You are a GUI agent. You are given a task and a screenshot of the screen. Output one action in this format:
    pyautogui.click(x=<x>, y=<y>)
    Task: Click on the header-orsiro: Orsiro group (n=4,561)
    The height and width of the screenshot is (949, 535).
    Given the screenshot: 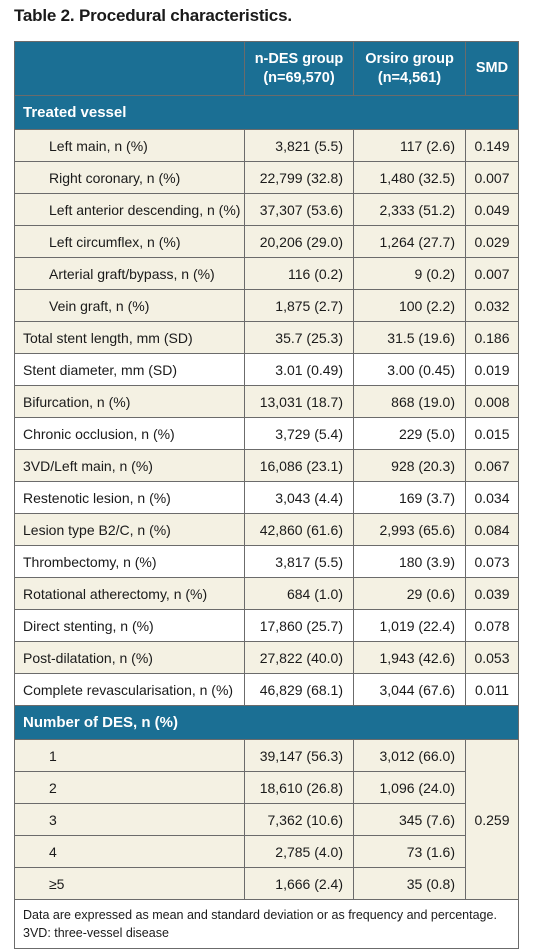 What is the action you would take?
    pyautogui.click(x=409, y=68)
    